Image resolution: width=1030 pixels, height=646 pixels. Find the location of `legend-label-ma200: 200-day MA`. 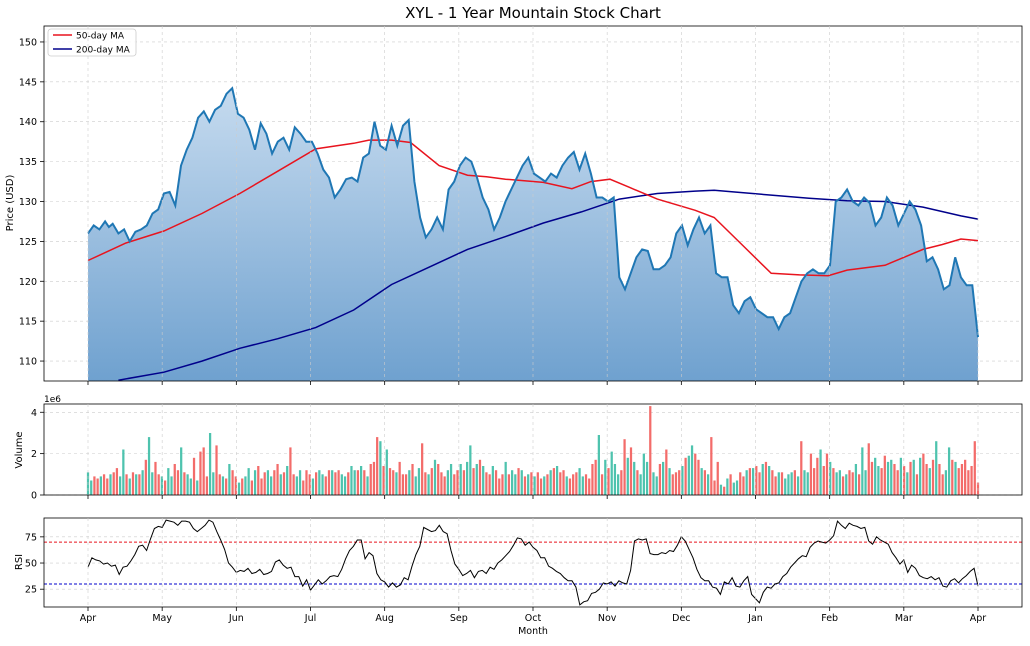

legend-label-ma200: 200-day MA is located at coordinates (103, 51).